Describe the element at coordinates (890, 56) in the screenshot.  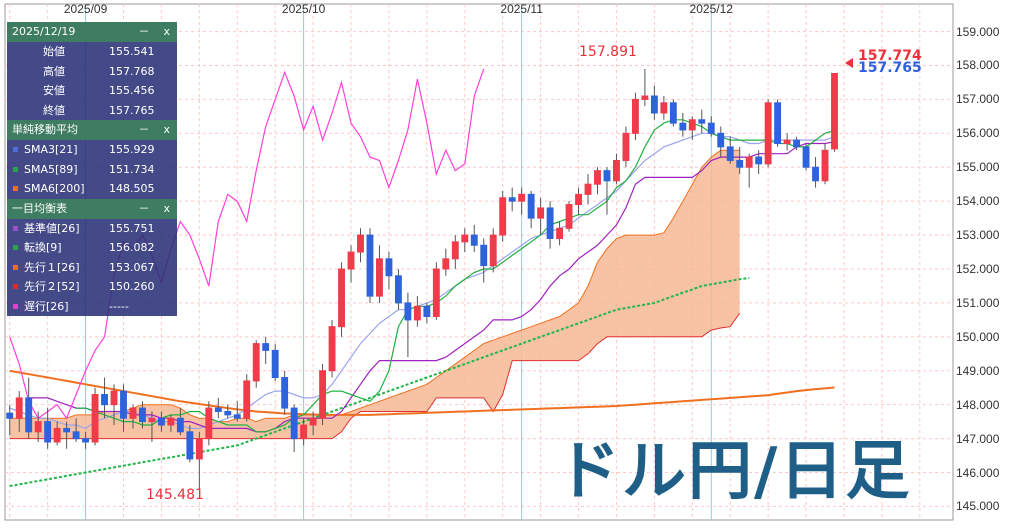
I see `ask-price-label: 157.774` at that location.